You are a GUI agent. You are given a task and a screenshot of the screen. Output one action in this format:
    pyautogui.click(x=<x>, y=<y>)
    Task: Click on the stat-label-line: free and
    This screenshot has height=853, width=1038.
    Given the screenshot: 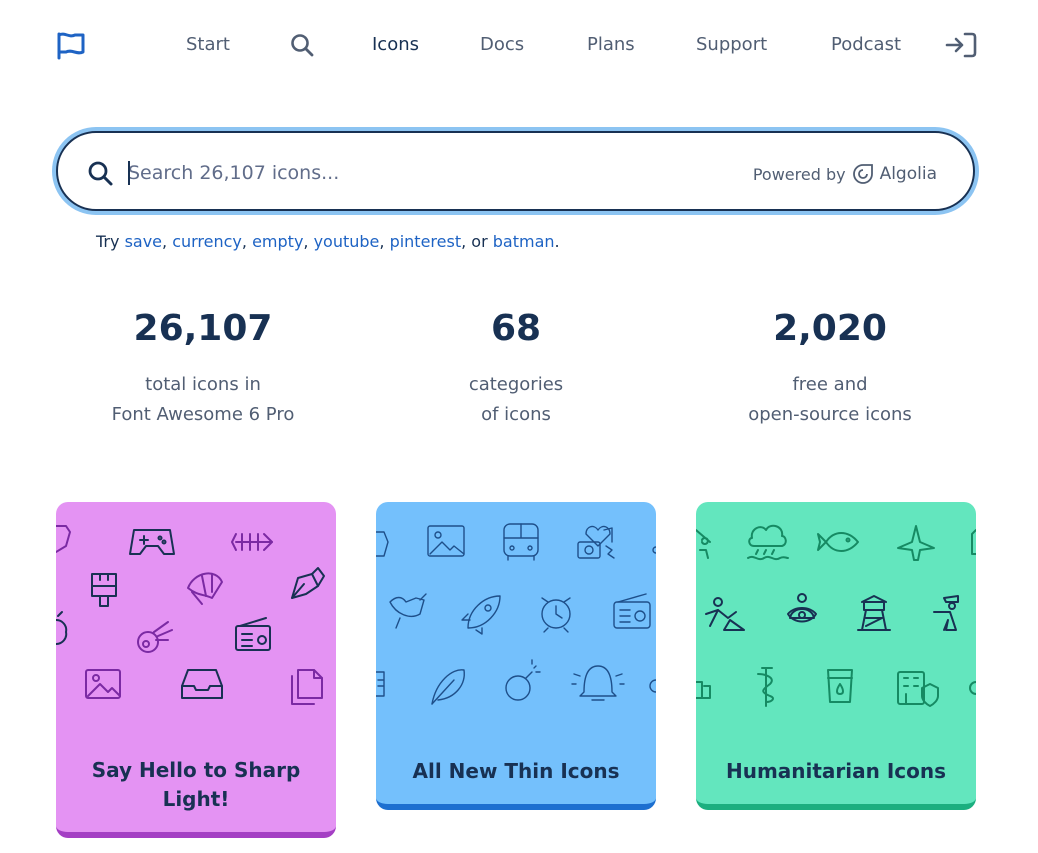 What is the action you would take?
    pyautogui.click(x=830, y=384)
    